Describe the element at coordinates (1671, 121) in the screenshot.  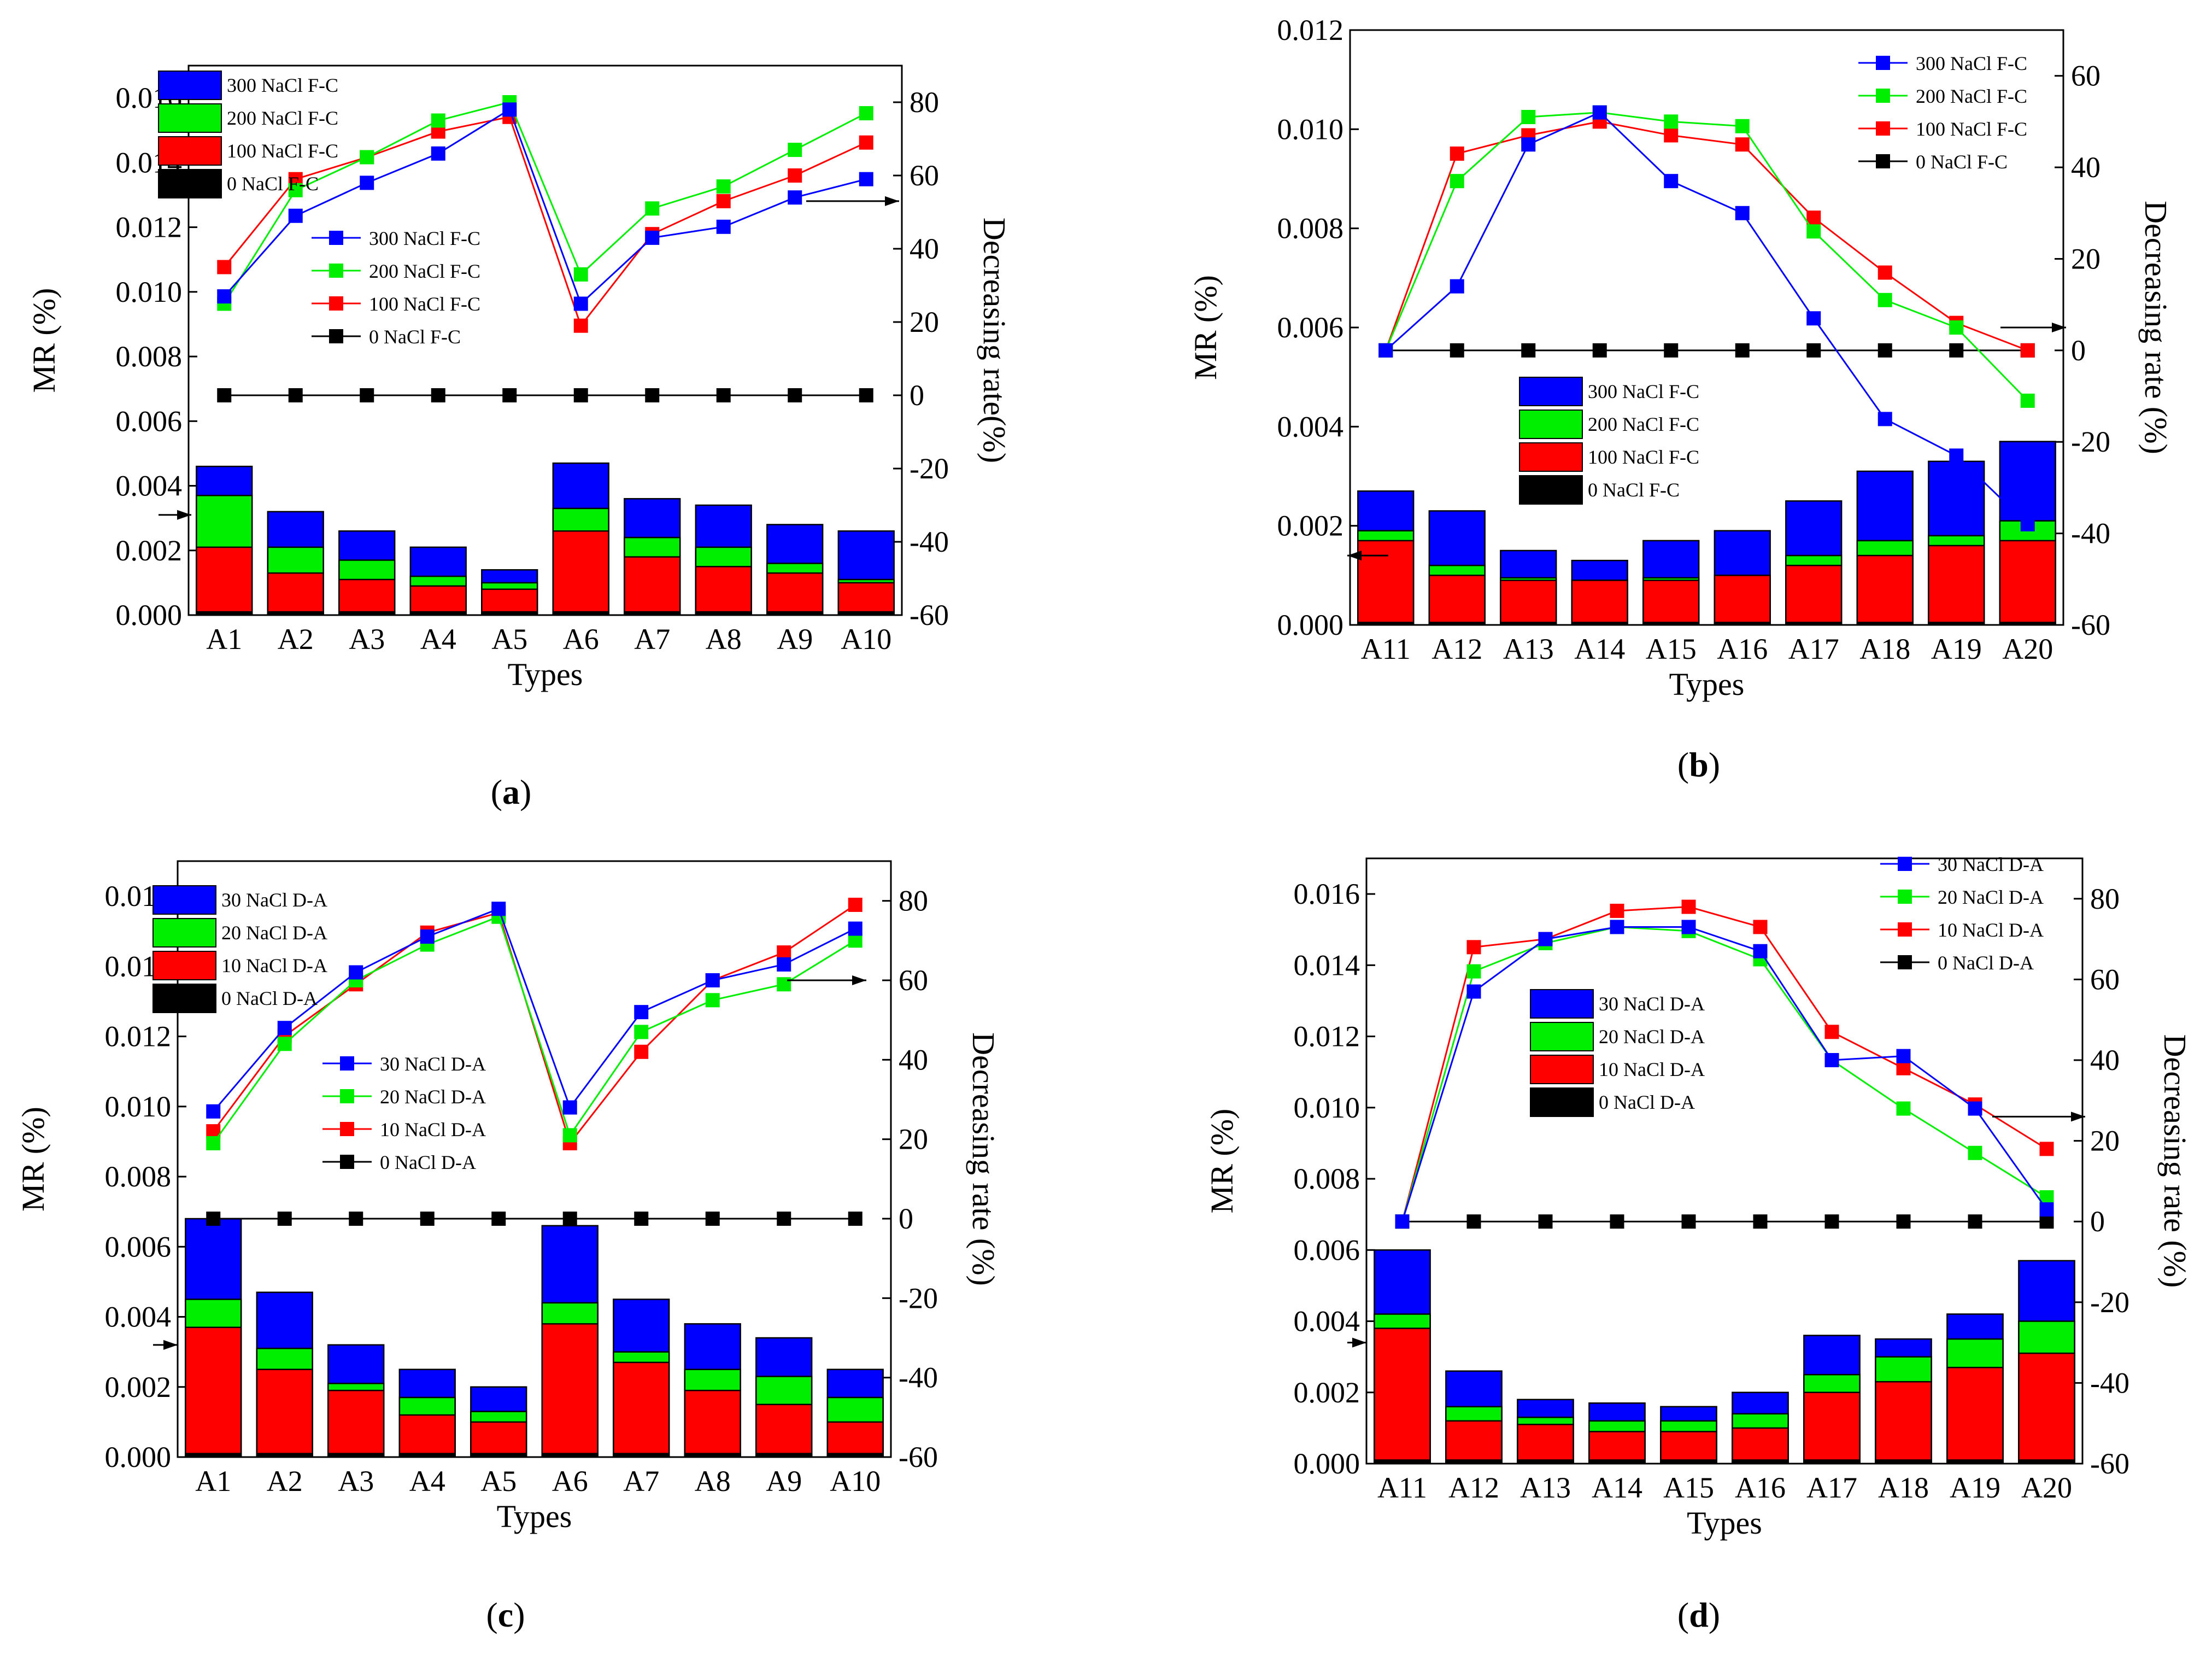
I see `line-point-200-A15` at that location.